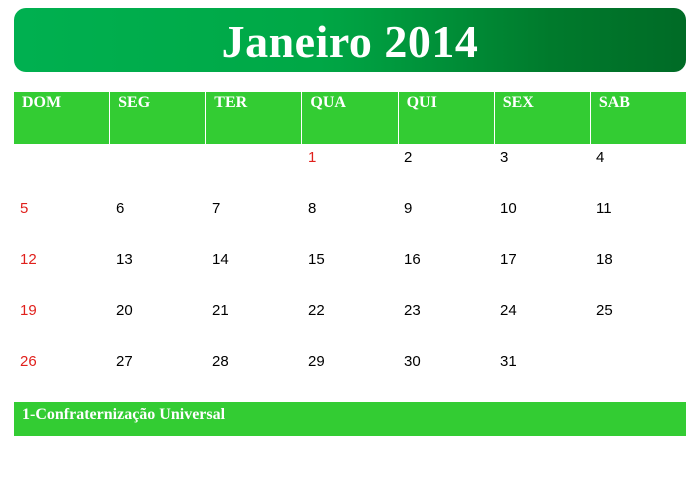 The image size is (700, 500). What do you see at coordinates (124, 414) in the screenshot?
I see `holiday-note: 1-Confraternização Universal` at bounding box center [124, 414].